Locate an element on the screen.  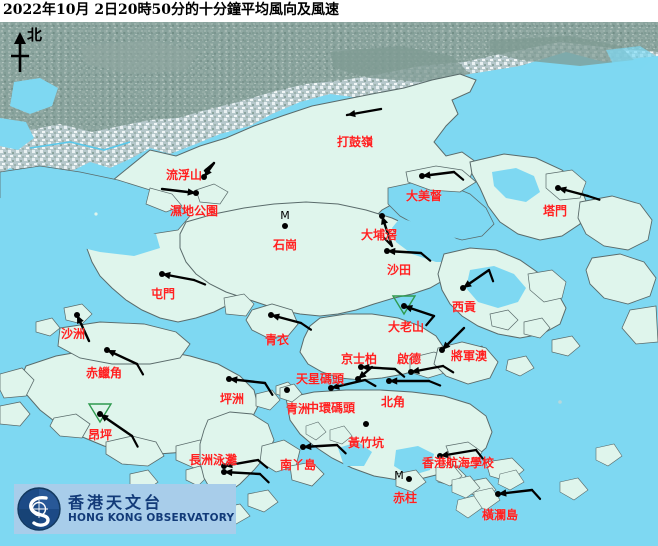
wind-barb-cheung-chau-beach is located at coordinates (245, 463).